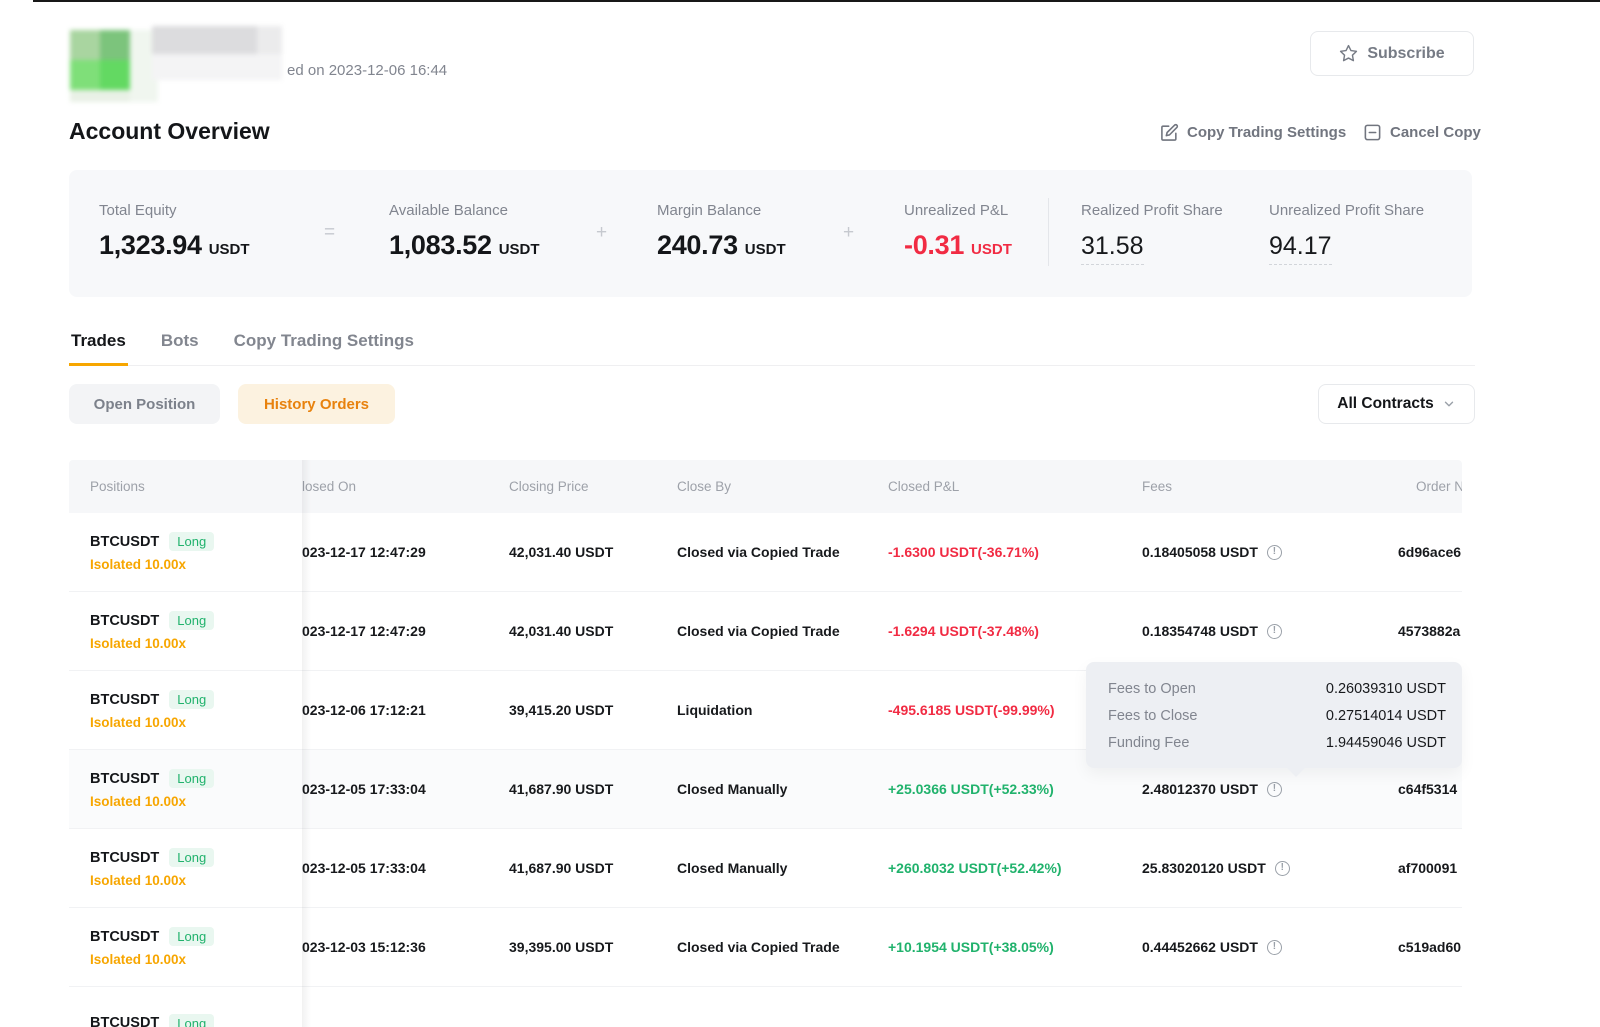  Describe the element at coordinates (1430, 947) in the screenshot. I see `order-no-cell: c519ad60` at that location.